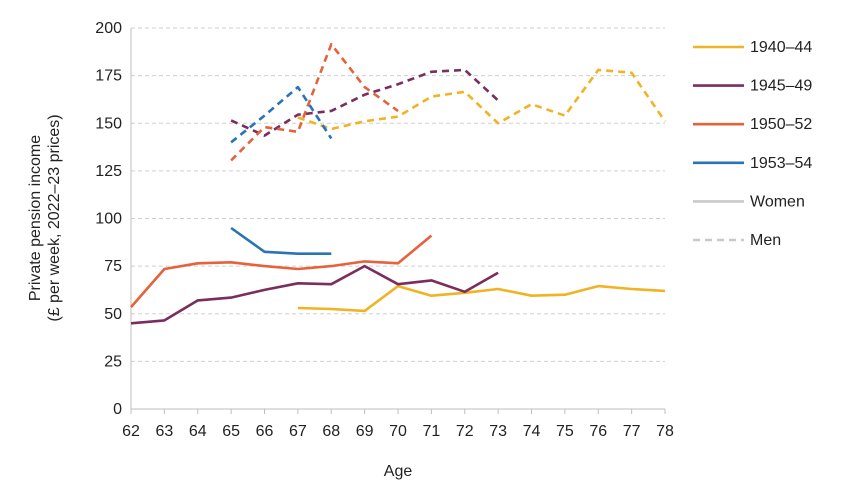 Image resolution: width=848 pixels, height=497 pixels. I want to click on x-axis-label: Age, so click(398, 471).